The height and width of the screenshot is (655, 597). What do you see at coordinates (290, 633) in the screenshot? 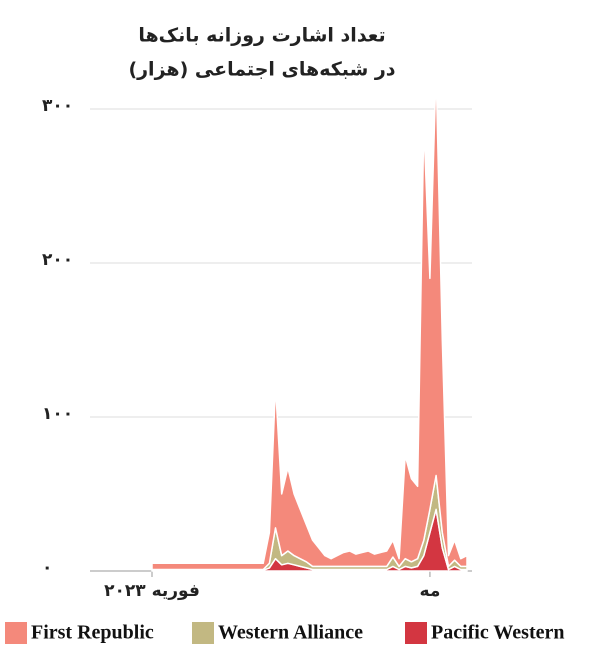
I see `legend-label: Western Alliance` at bounding box center [290, 633].